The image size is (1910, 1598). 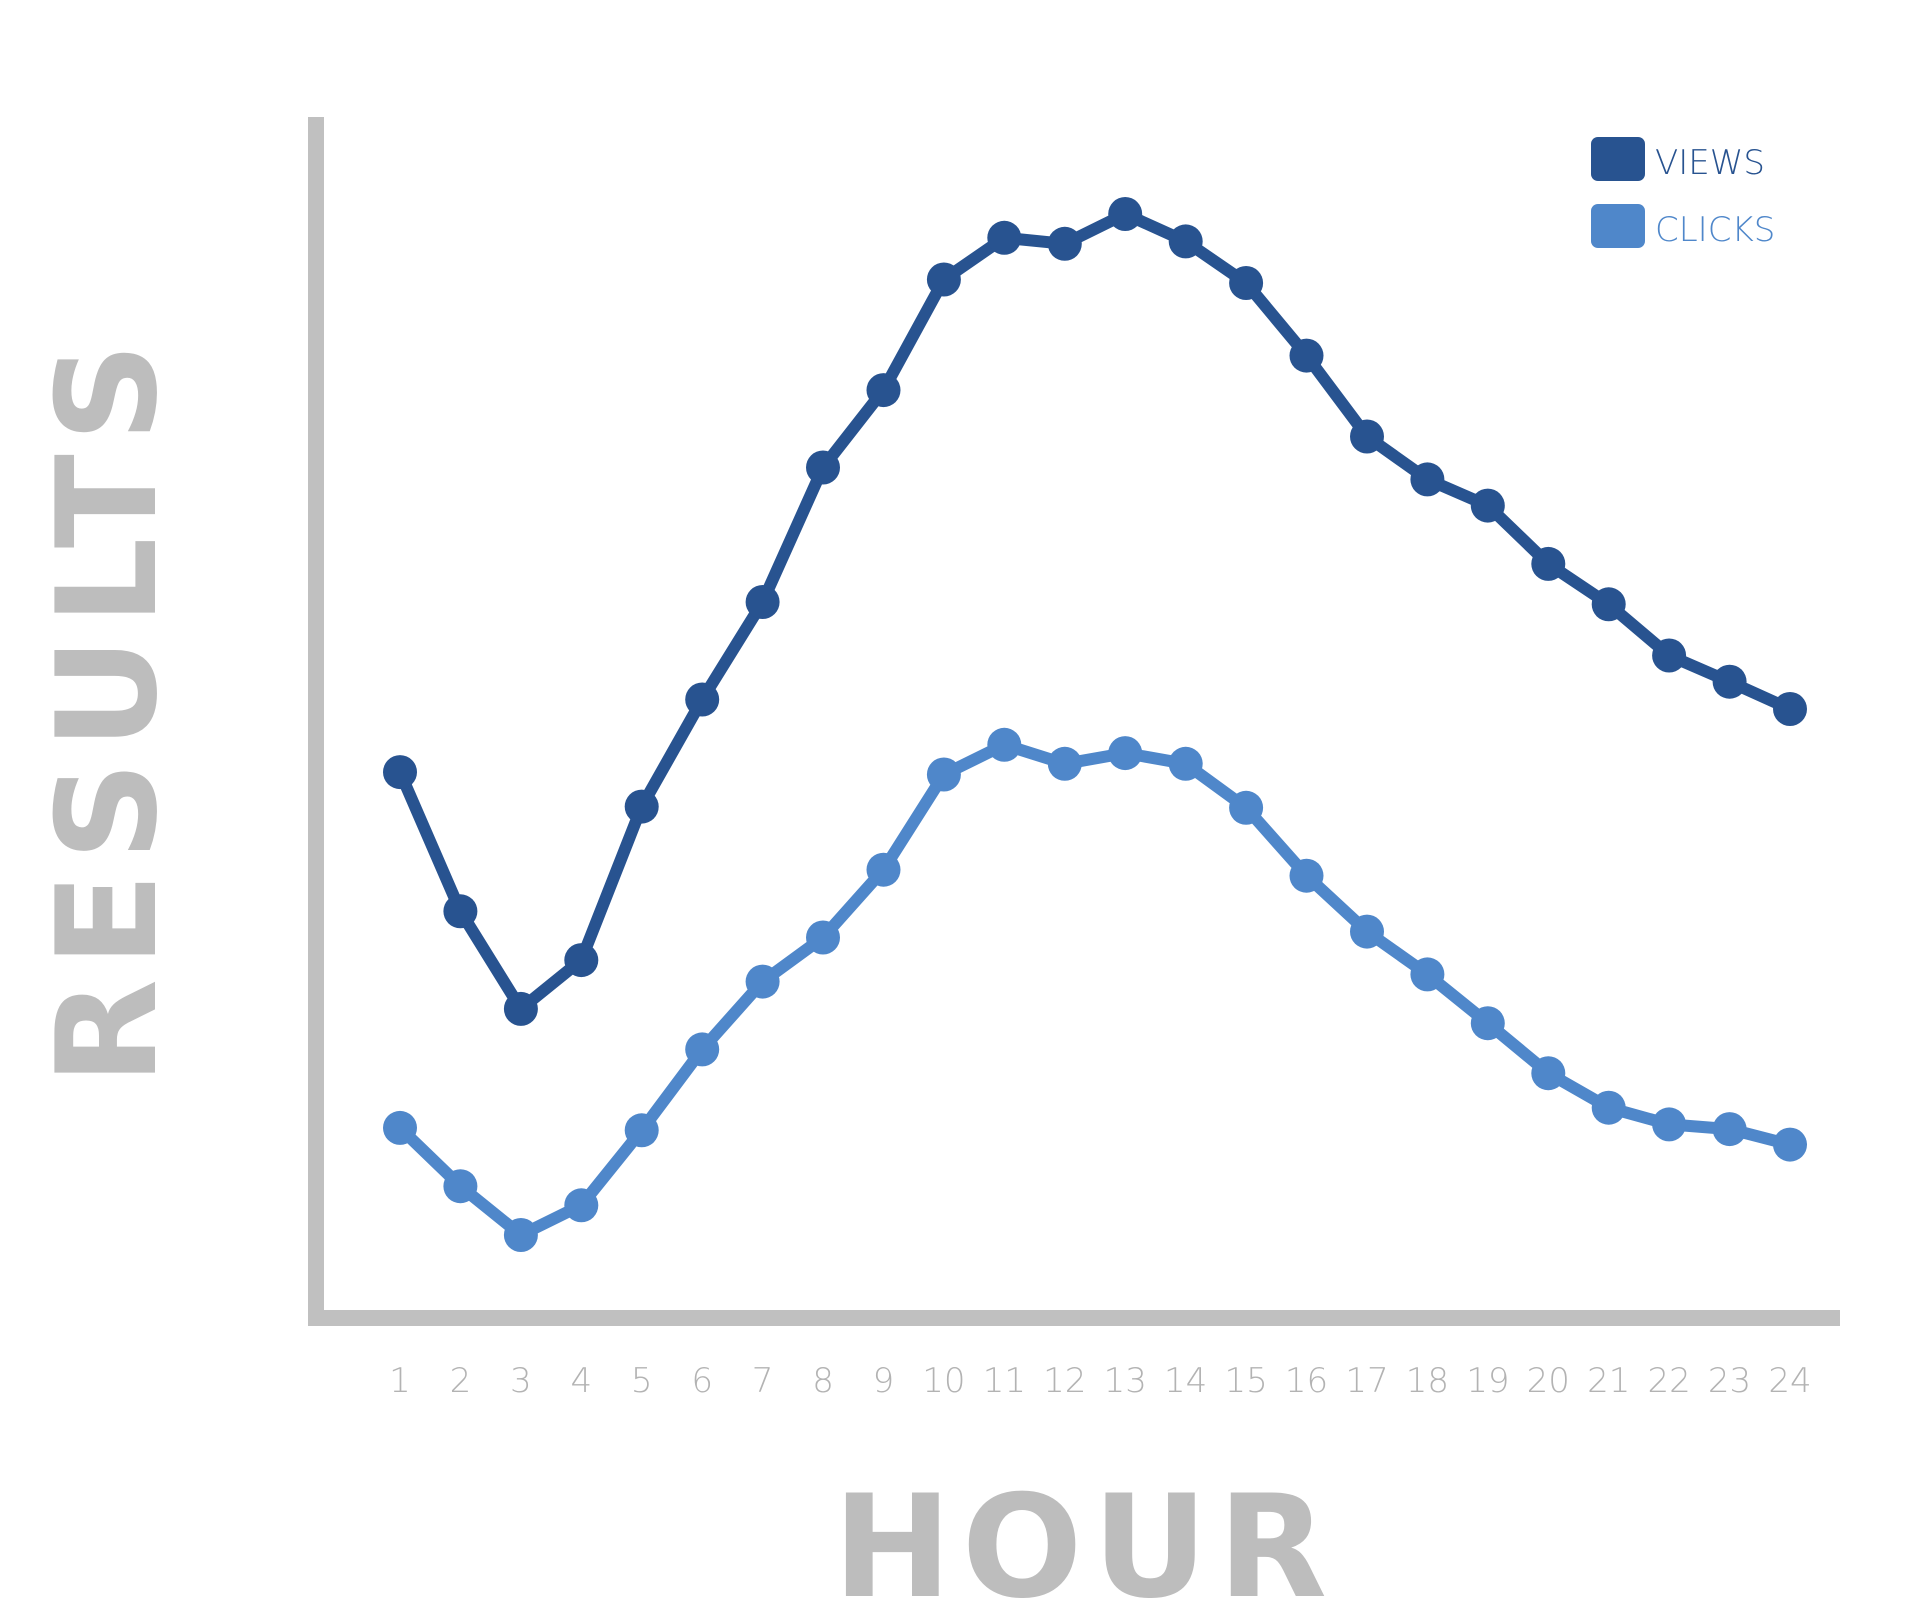 What do you see at coordinates (702, 1381) in the screenshot?
I see `x-tick-label: 6` at bounding box center [702, 1381].